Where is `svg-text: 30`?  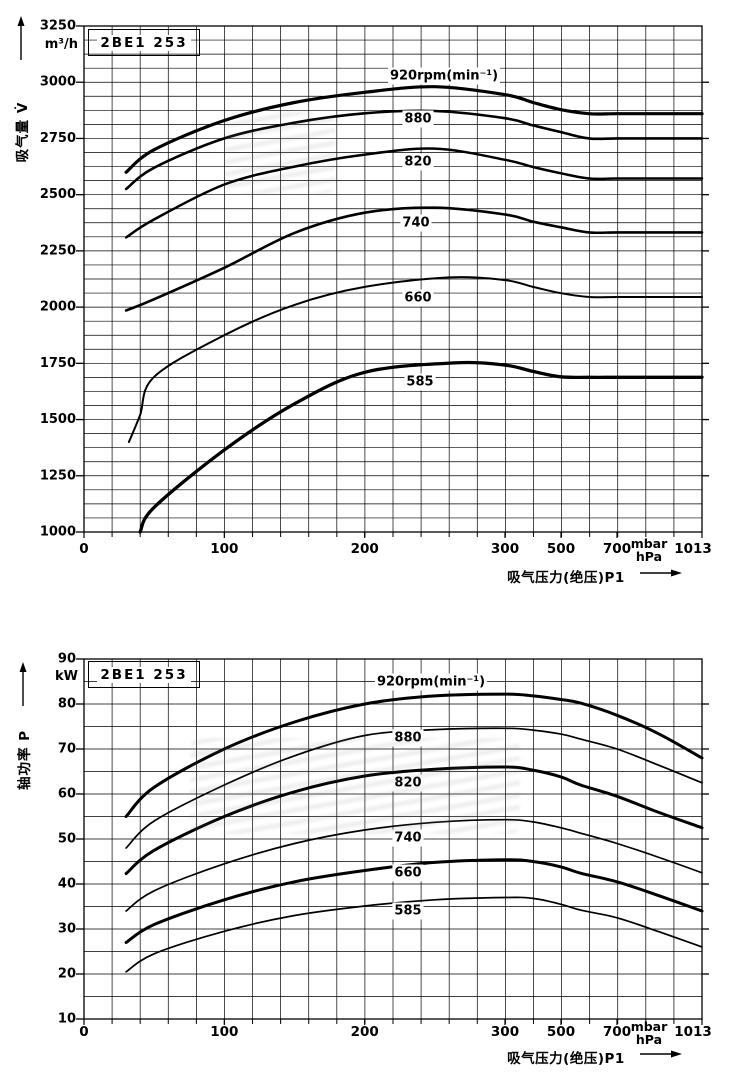 svg-text: 30 is located at coordinates (67, 929).